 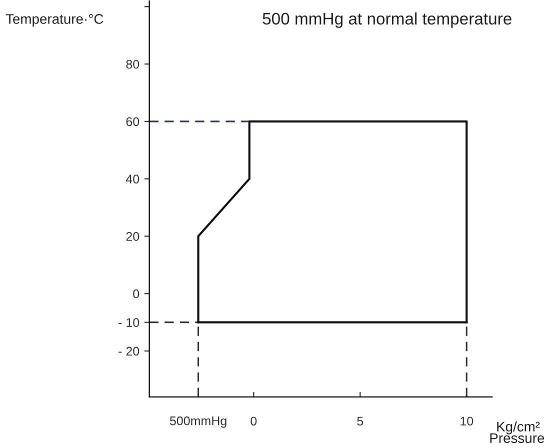 I want to click on y-tick-label: 40, so click(x=133, y=179).